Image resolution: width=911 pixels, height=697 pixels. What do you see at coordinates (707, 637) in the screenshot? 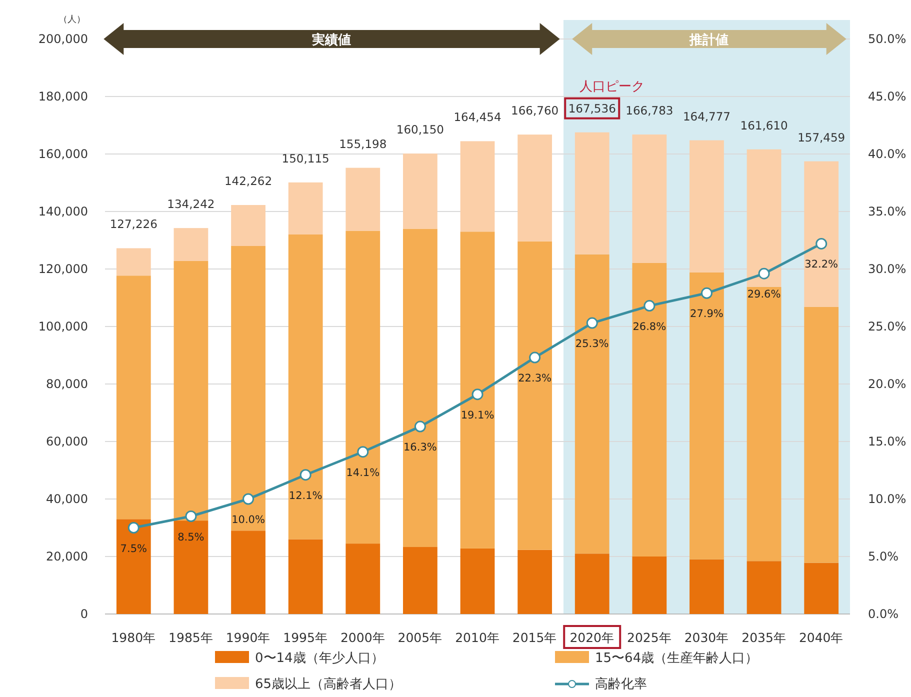
I see `x-tick-label: 2030年` at bounding box center [707, 637].